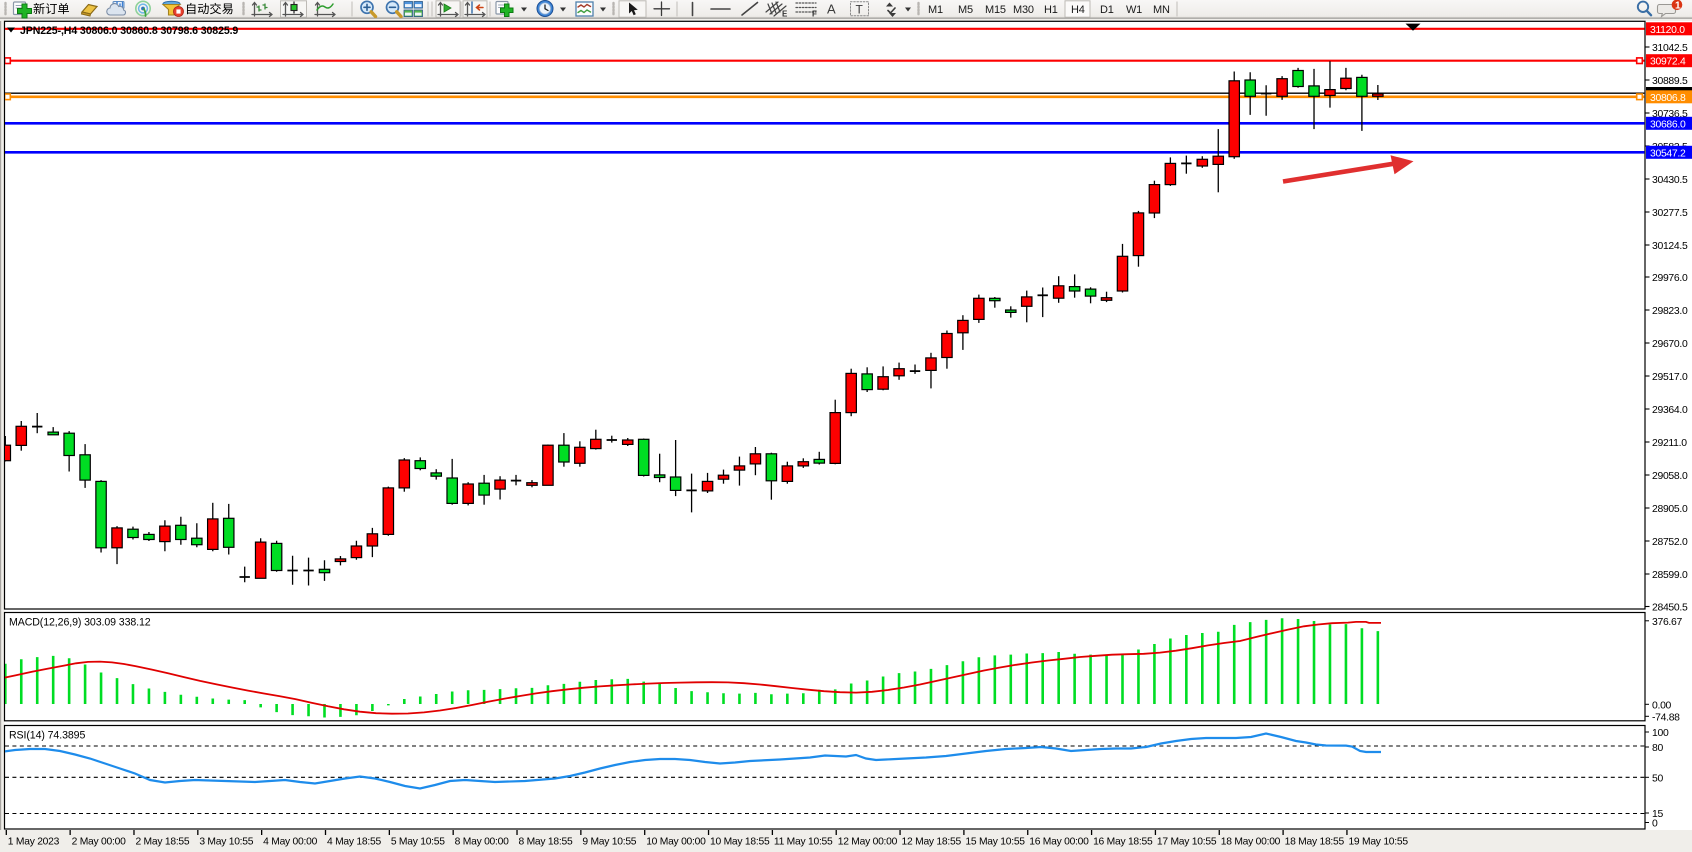 This screenshot has width=1692, height=852. I want to click on svg-text: 28599.0, so click(1670, 575).